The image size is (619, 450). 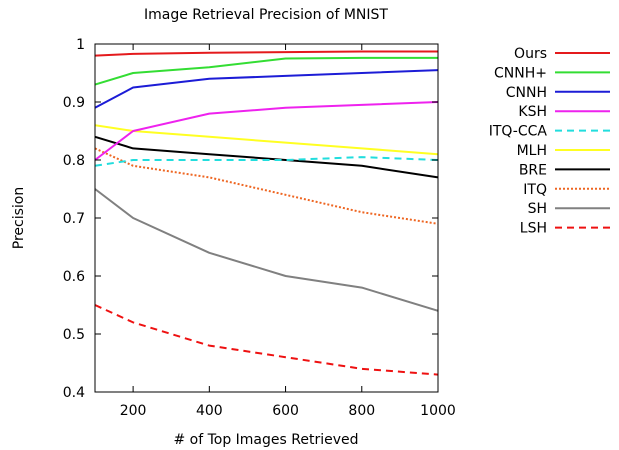 What do you see at coordinates (266, 186) in the screenshot?
I see `series-line-itq` at bounding box center [266, 186].